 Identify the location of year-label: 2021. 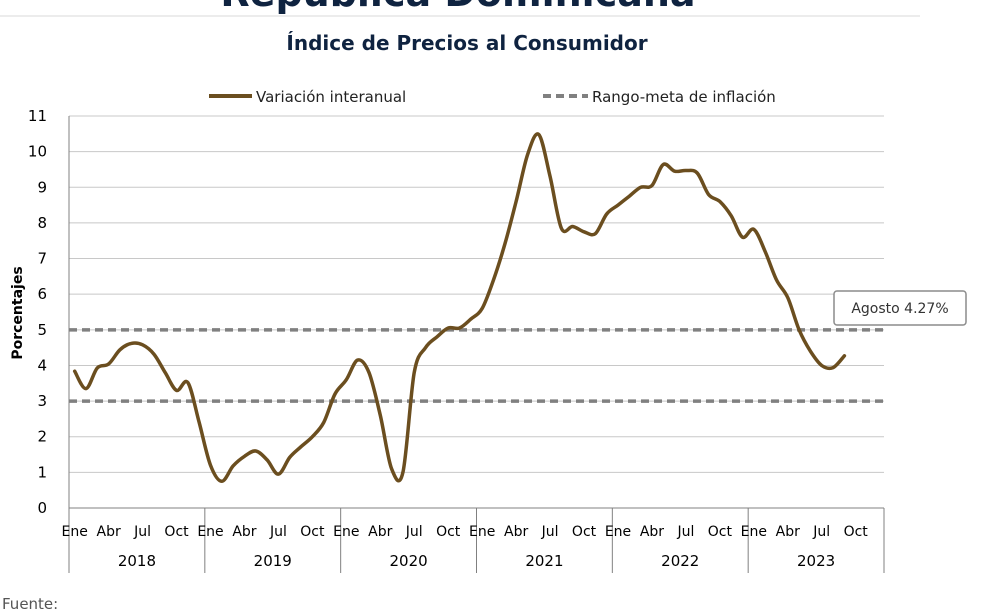
(544, 561).